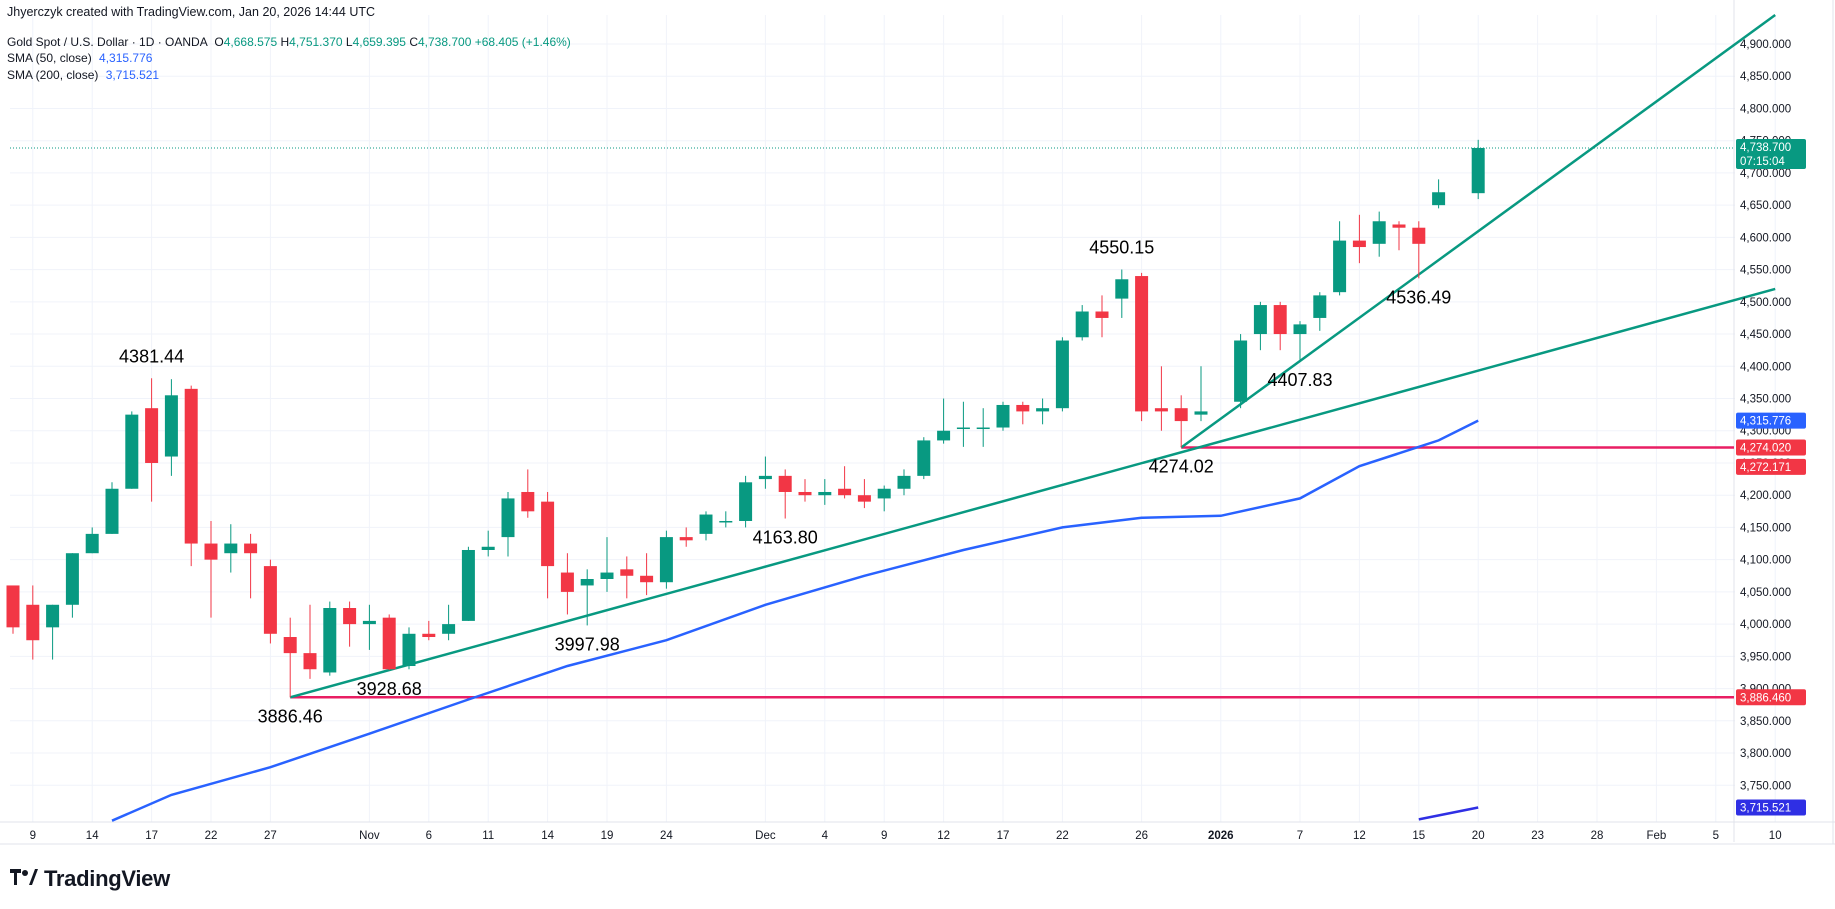 This screenshot has width=1835, height=909. What do you see at coordinates (107, 42) in the screenshot?
I see `symbol-label: Gold Spot / U.S. Dollar · 1D · OANDA` at bounding box center [107, 42].